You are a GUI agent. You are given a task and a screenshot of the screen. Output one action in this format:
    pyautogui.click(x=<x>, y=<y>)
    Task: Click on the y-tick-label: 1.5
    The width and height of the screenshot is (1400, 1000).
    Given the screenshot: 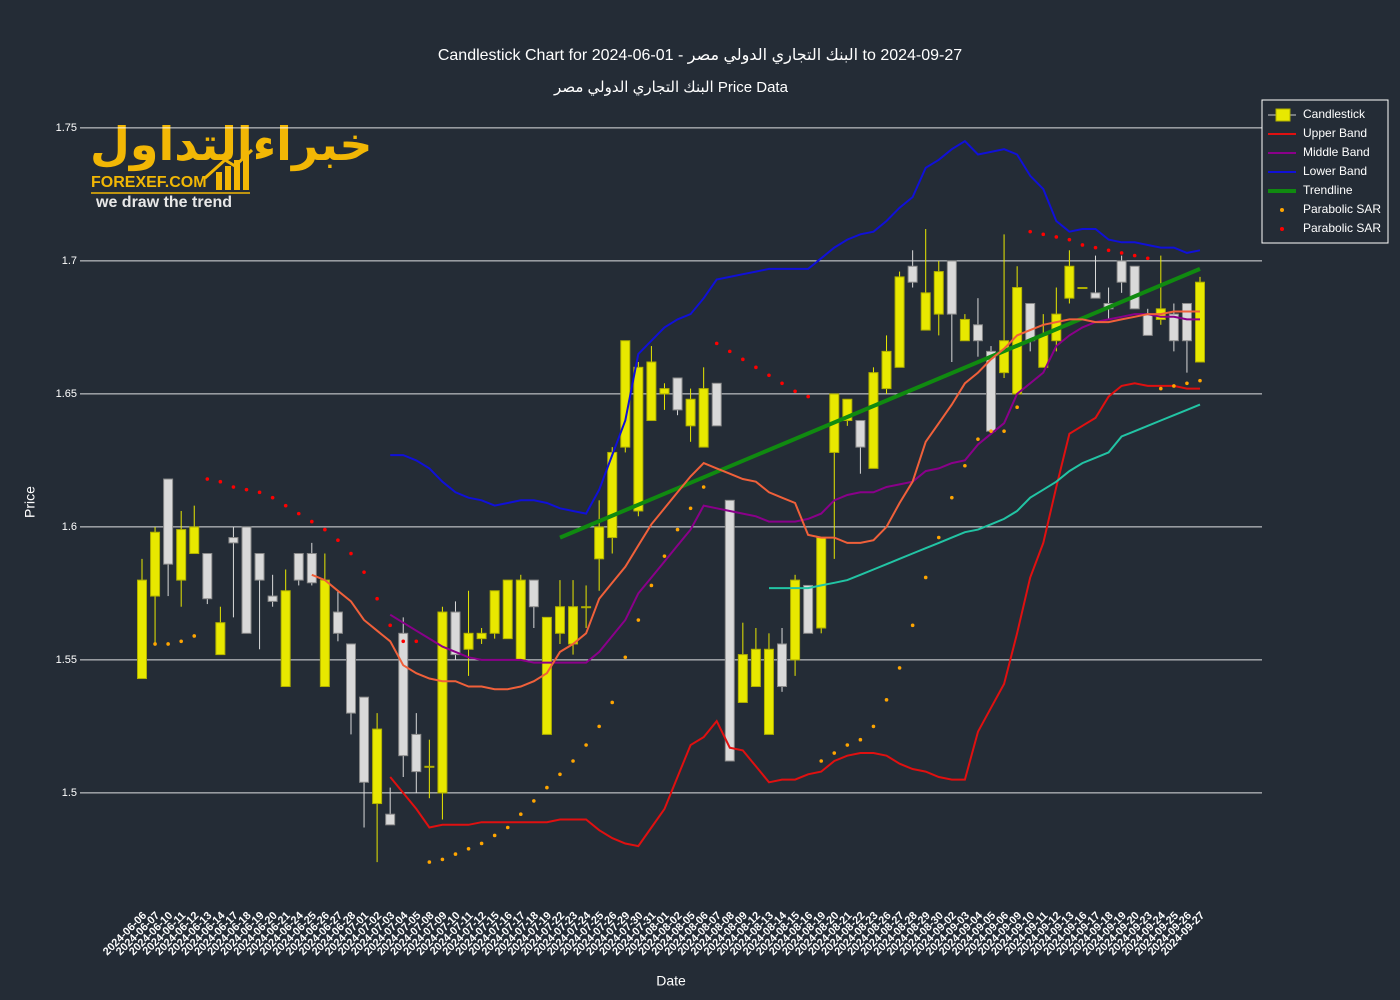 What is the action you would take?
    pyautogui.click(x=69, y=793)
    